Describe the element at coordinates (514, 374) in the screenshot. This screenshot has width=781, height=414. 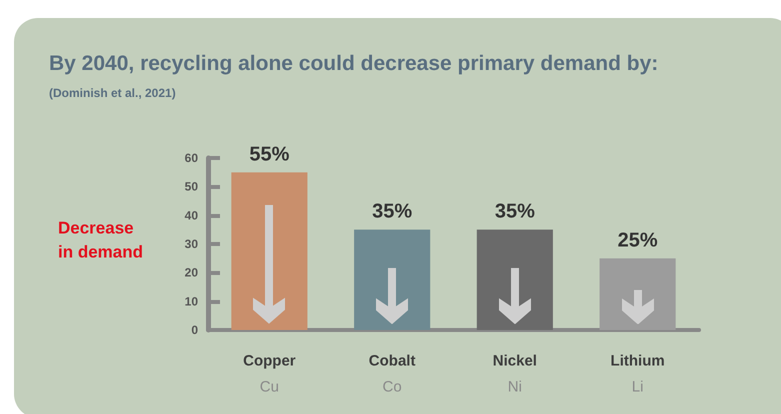
I see `x-tick-label: Nickel Ni` at that location.